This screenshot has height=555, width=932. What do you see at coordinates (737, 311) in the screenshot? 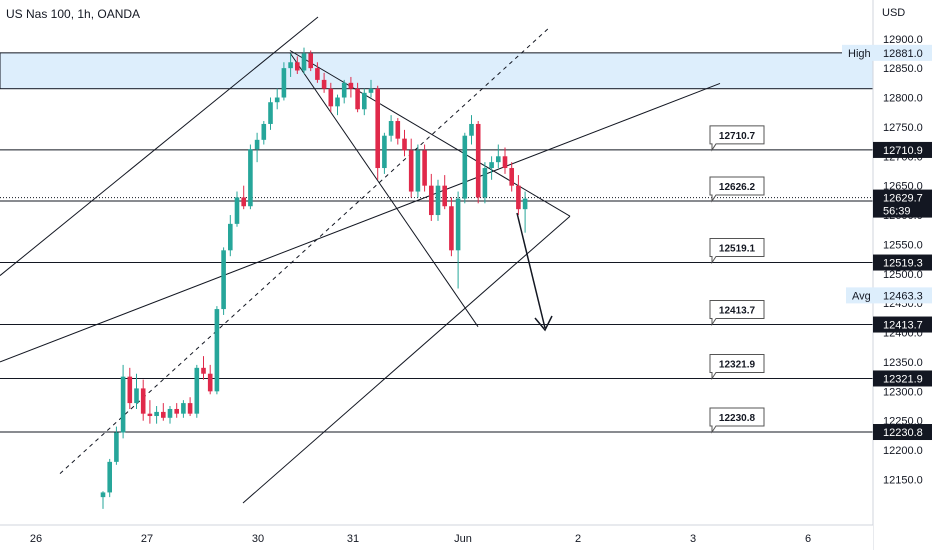
I see `price-callout-text: 12413.7` at bounding box center [737, 311].